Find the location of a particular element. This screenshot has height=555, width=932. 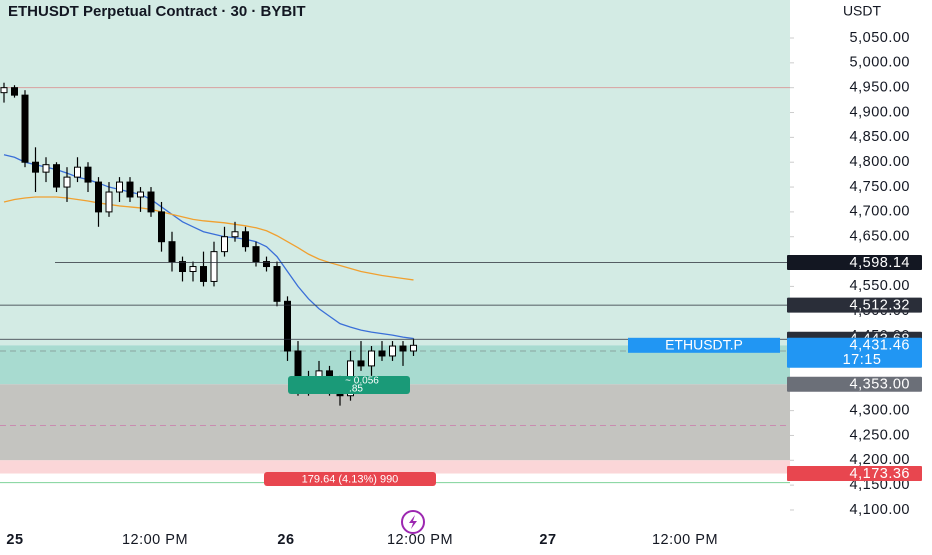

countdown: 17:15 is located at coordinates (862, 360).